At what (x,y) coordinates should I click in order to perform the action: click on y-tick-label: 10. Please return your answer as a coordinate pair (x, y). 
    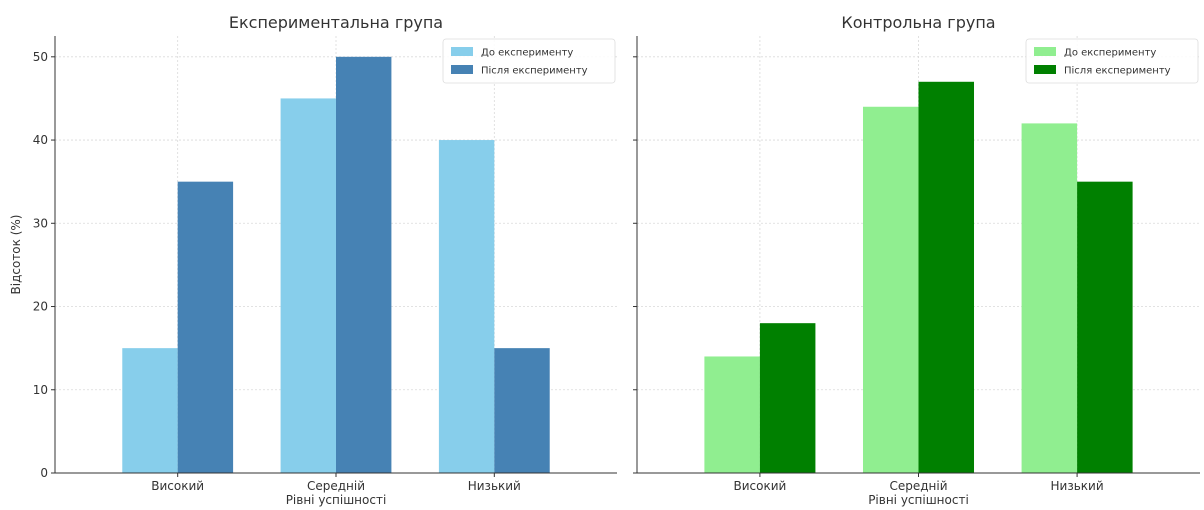
    Looking at the image, I should click on (40, 390).